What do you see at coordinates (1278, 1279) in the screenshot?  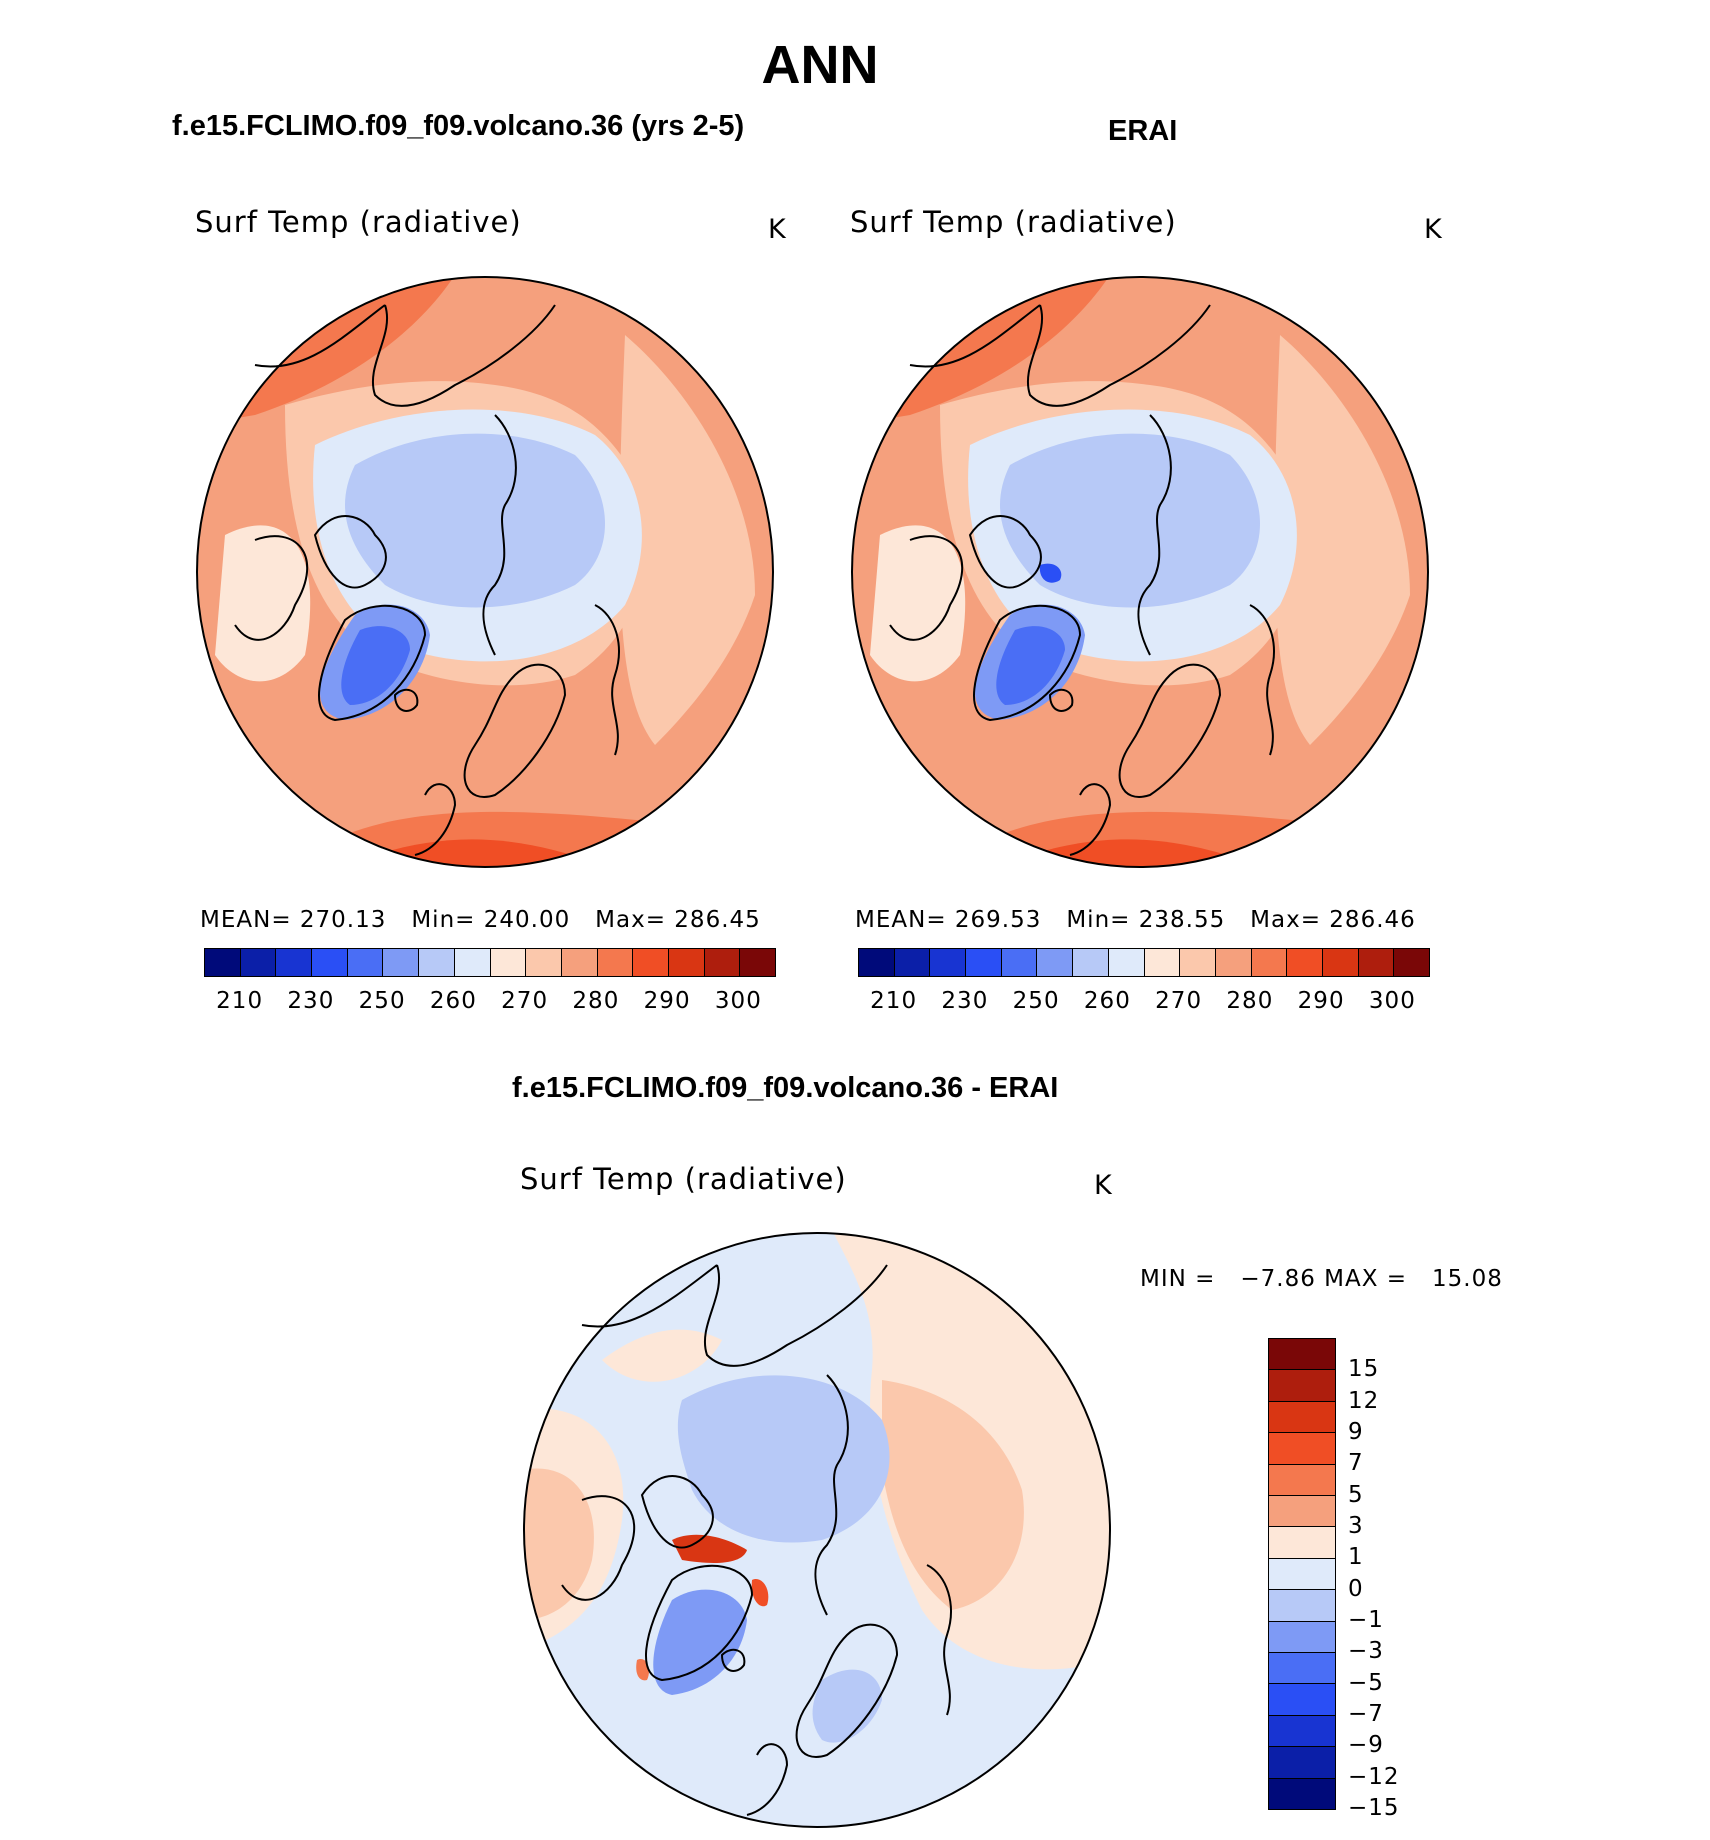 I see `diff-min-value: −7.86` at bounding box center [1278, 1279].